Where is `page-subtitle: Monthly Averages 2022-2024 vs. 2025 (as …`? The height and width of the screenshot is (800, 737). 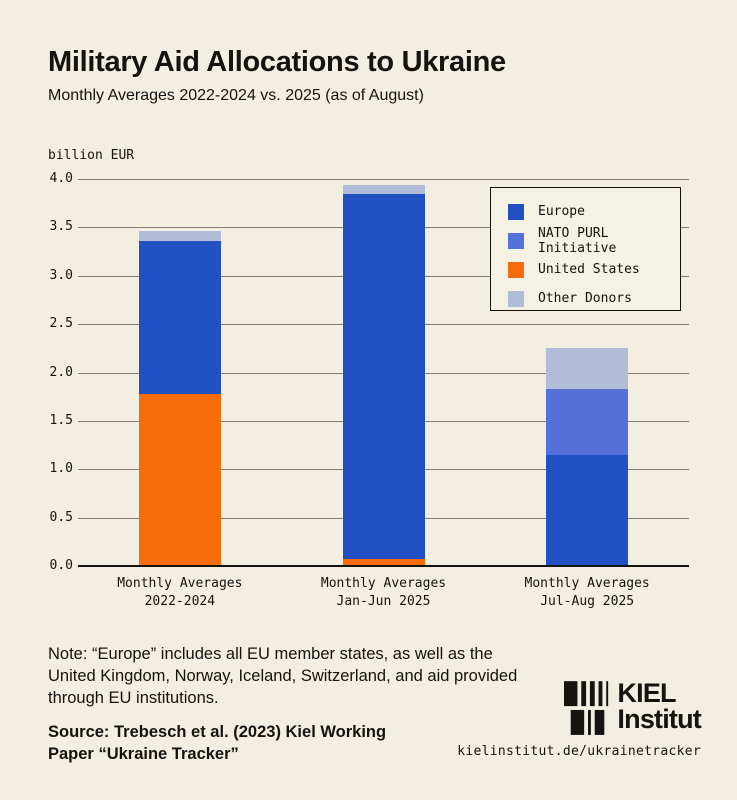
page-subtitle: Monthly Averages 2022-2024 vs. 2025 (as … is located at coordinates (236, 95).